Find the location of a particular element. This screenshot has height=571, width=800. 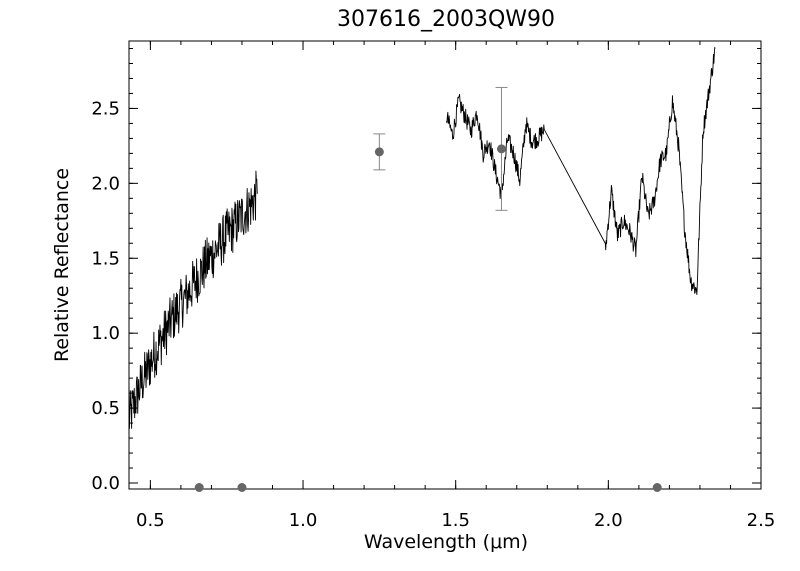

x-tick-label-3: 2.0 is located at coordinates (608, 520).